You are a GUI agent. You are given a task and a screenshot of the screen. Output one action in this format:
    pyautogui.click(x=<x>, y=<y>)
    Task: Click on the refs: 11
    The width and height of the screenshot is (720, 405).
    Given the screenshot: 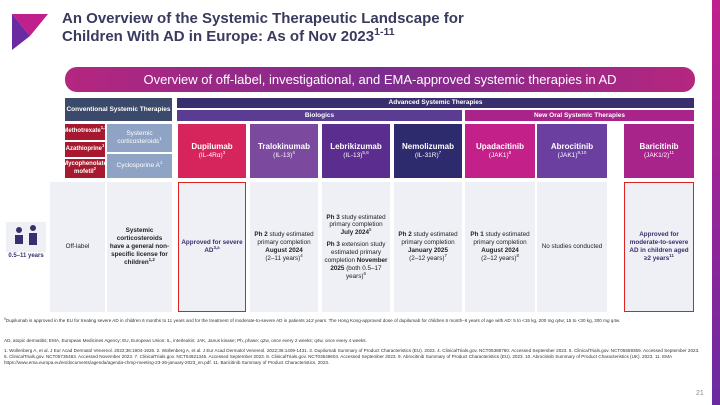 What is the action you would take?
    pyautogui.click(x=672, y=152)
    